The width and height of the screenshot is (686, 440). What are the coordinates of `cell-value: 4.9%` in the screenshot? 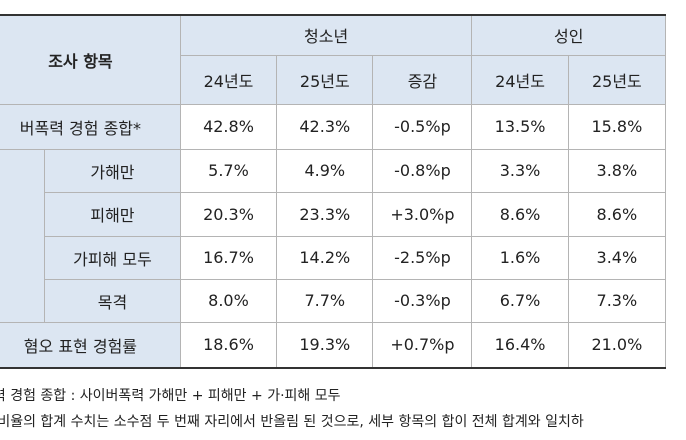 It's located at (325, 170).